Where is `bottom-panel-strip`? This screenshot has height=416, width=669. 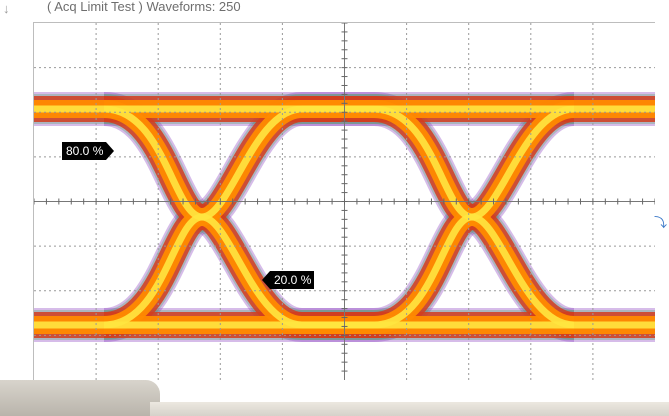 bottom-panel-strip is located at coordinates (409, 409).